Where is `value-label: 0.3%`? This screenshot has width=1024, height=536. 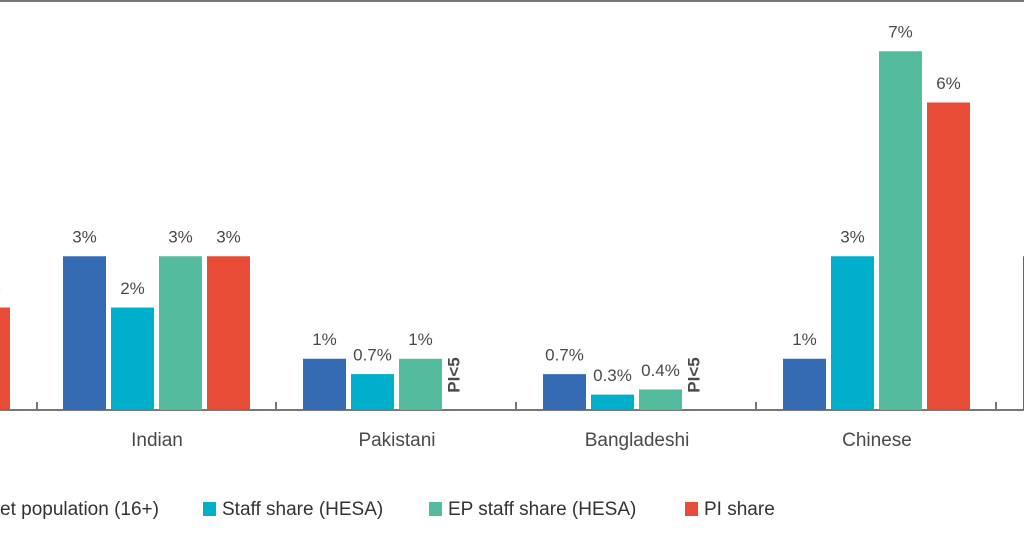
value-label: 0.3% is located at coordinates (612, 375).